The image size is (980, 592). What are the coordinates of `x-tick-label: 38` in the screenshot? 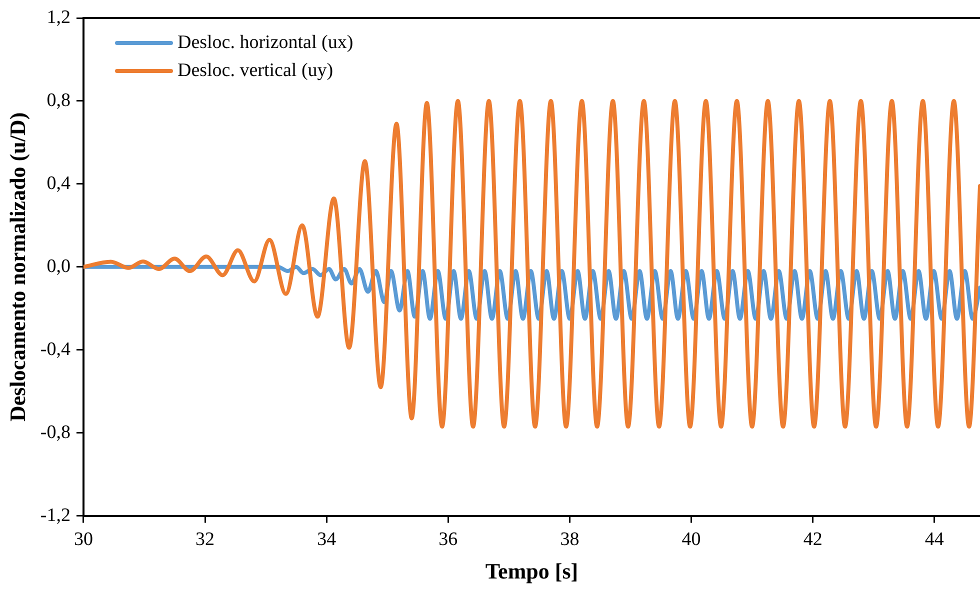 It's located at (570, 539).